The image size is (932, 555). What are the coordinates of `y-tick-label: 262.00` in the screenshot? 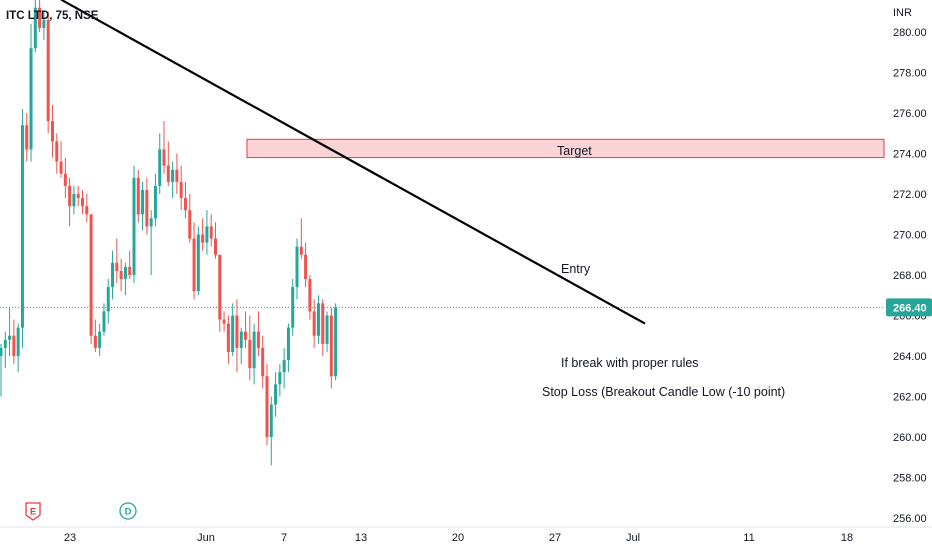 It's located at (910, 398).